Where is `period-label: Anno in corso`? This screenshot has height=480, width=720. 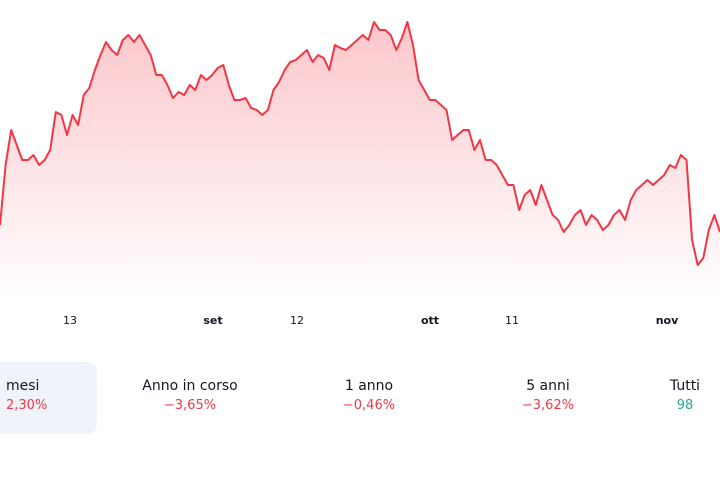
period-label: Anno in corso is located at coordinates (190, 386).